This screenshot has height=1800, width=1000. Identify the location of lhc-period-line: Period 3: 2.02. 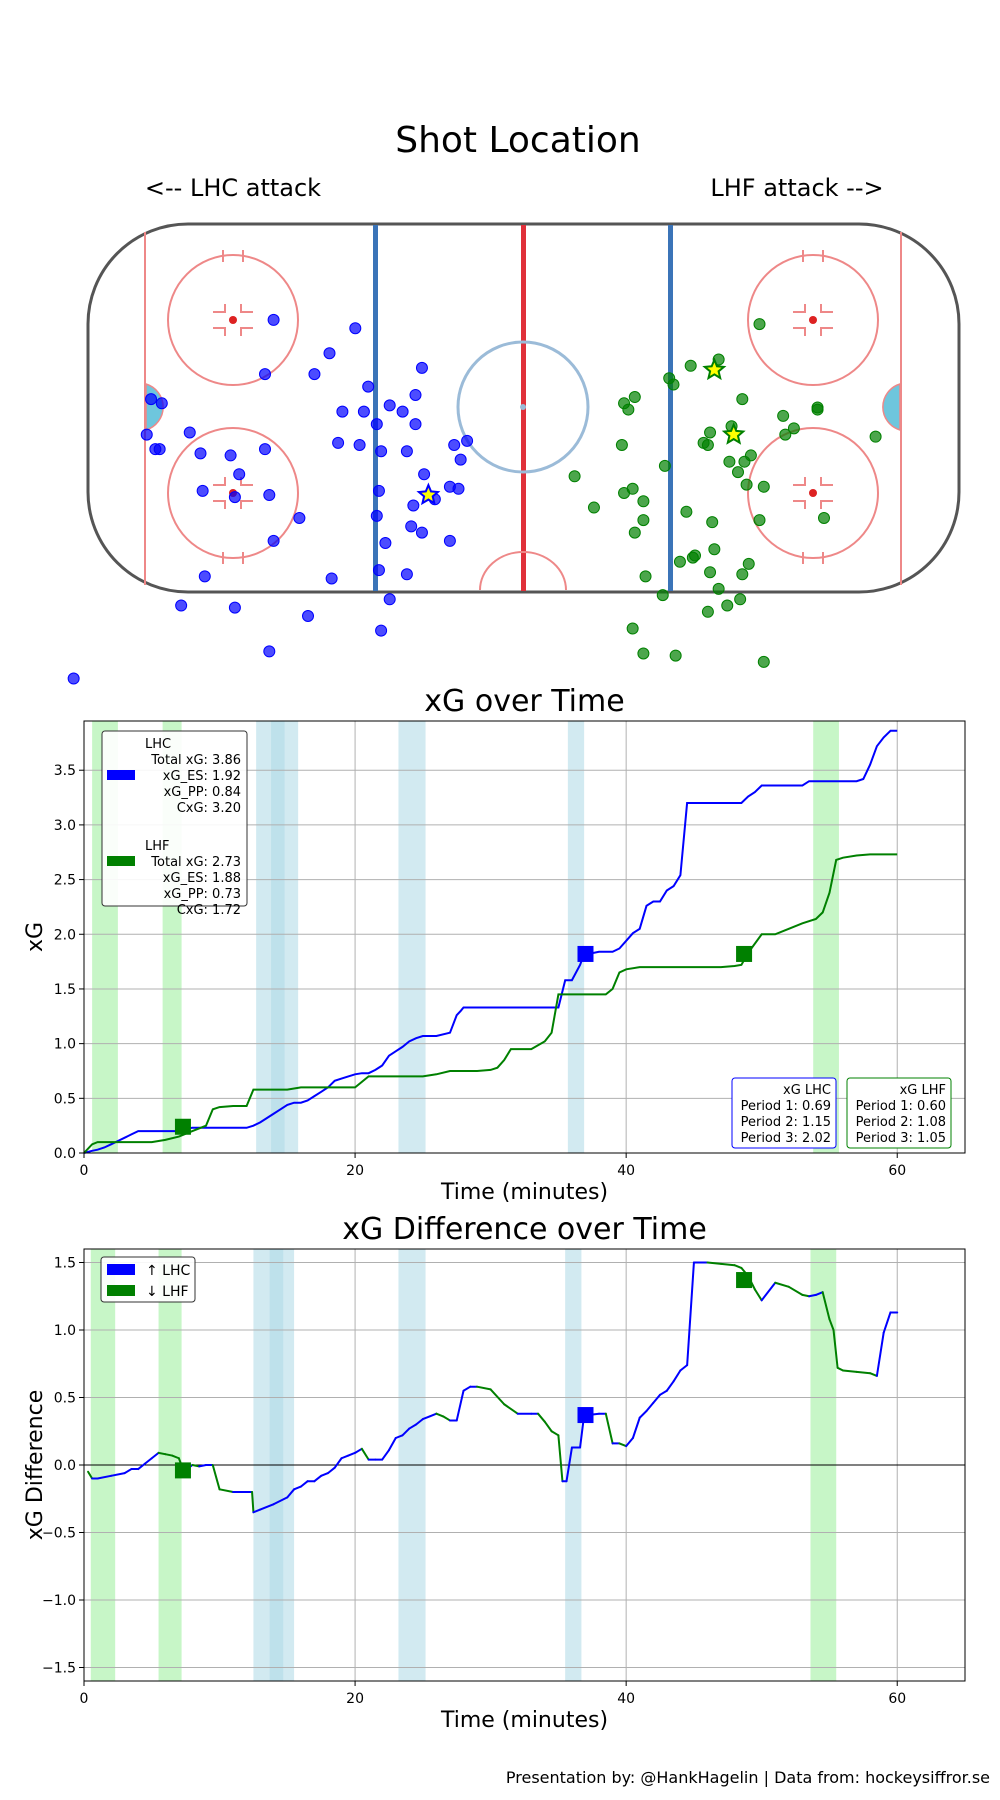
(786, 1138).